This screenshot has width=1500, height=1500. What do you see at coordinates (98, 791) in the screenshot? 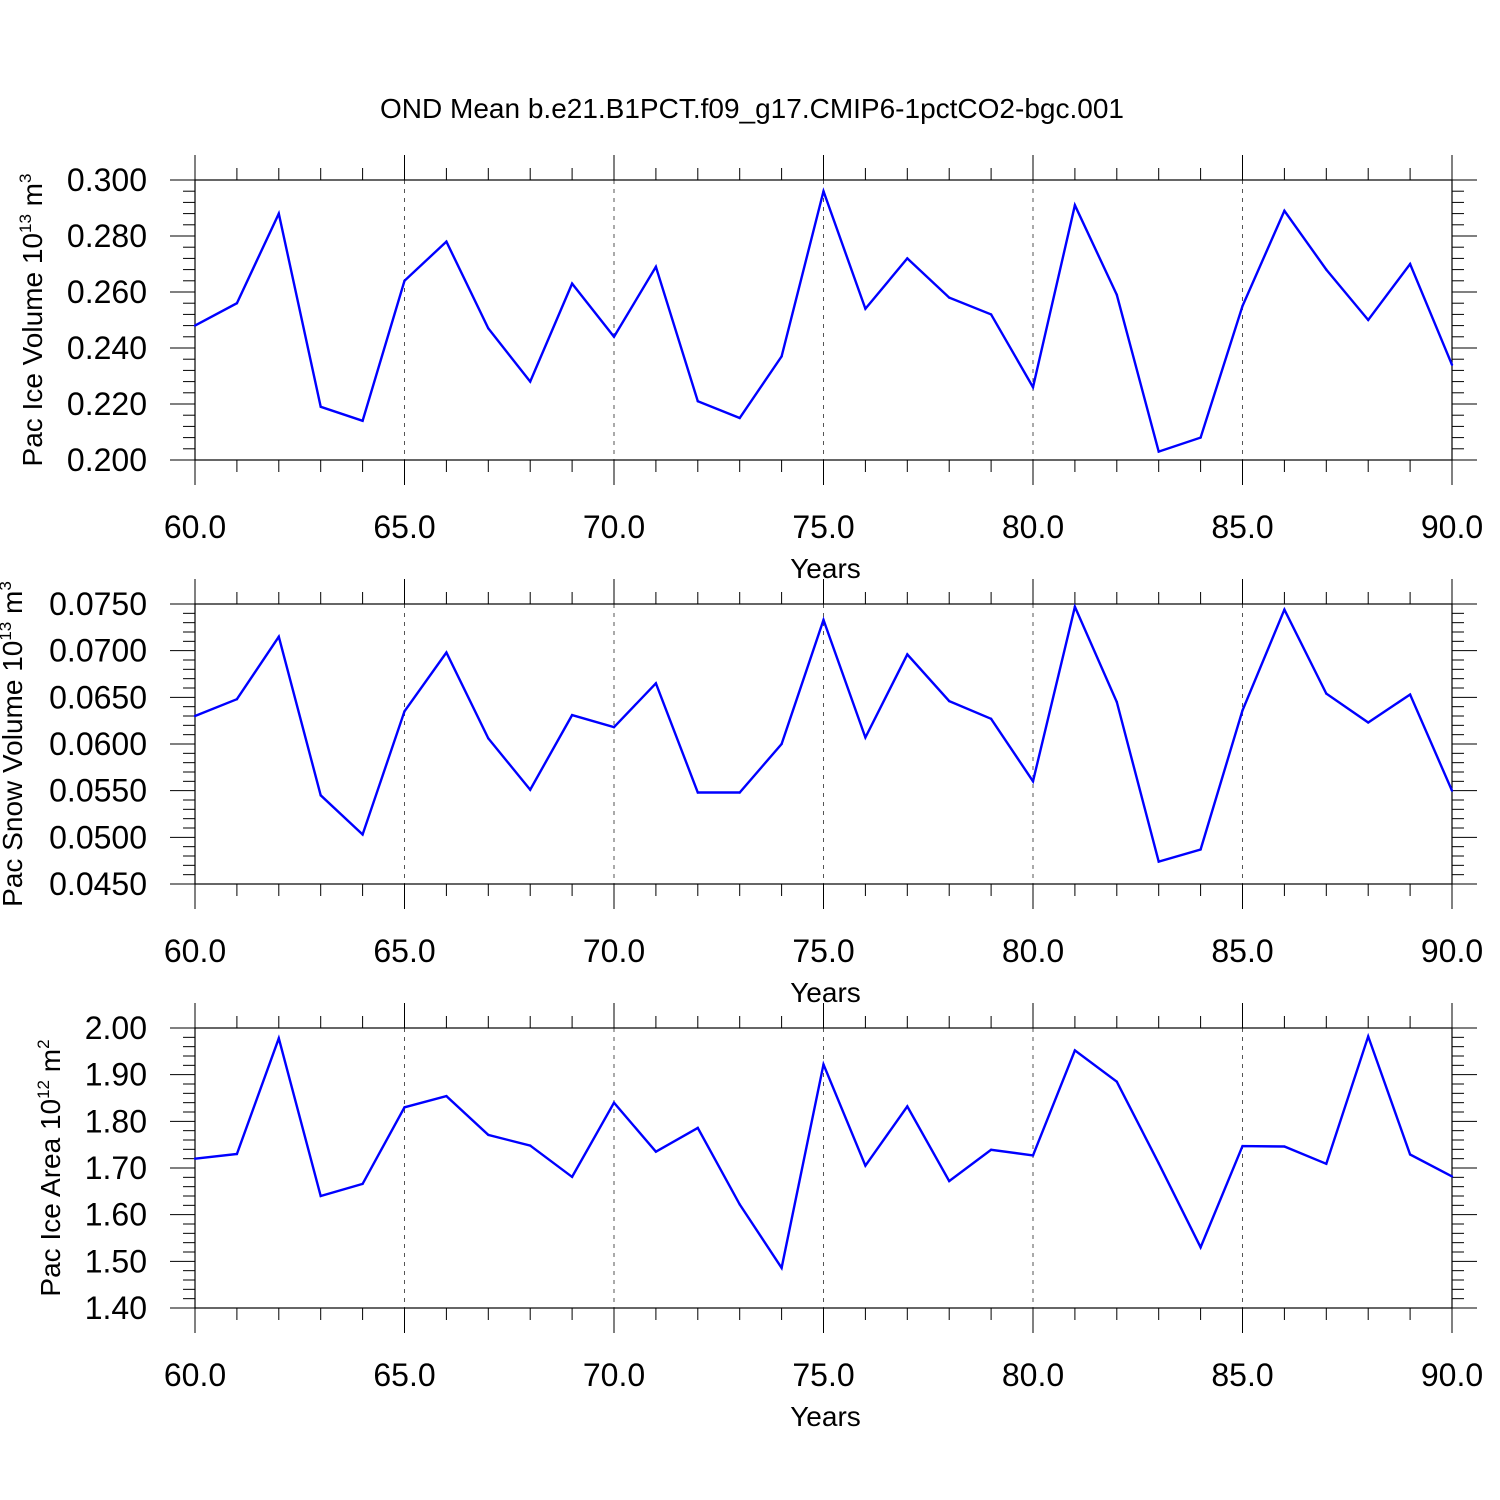
I see `y-tick-label: 0.0550` at bounding box center [98, 791].